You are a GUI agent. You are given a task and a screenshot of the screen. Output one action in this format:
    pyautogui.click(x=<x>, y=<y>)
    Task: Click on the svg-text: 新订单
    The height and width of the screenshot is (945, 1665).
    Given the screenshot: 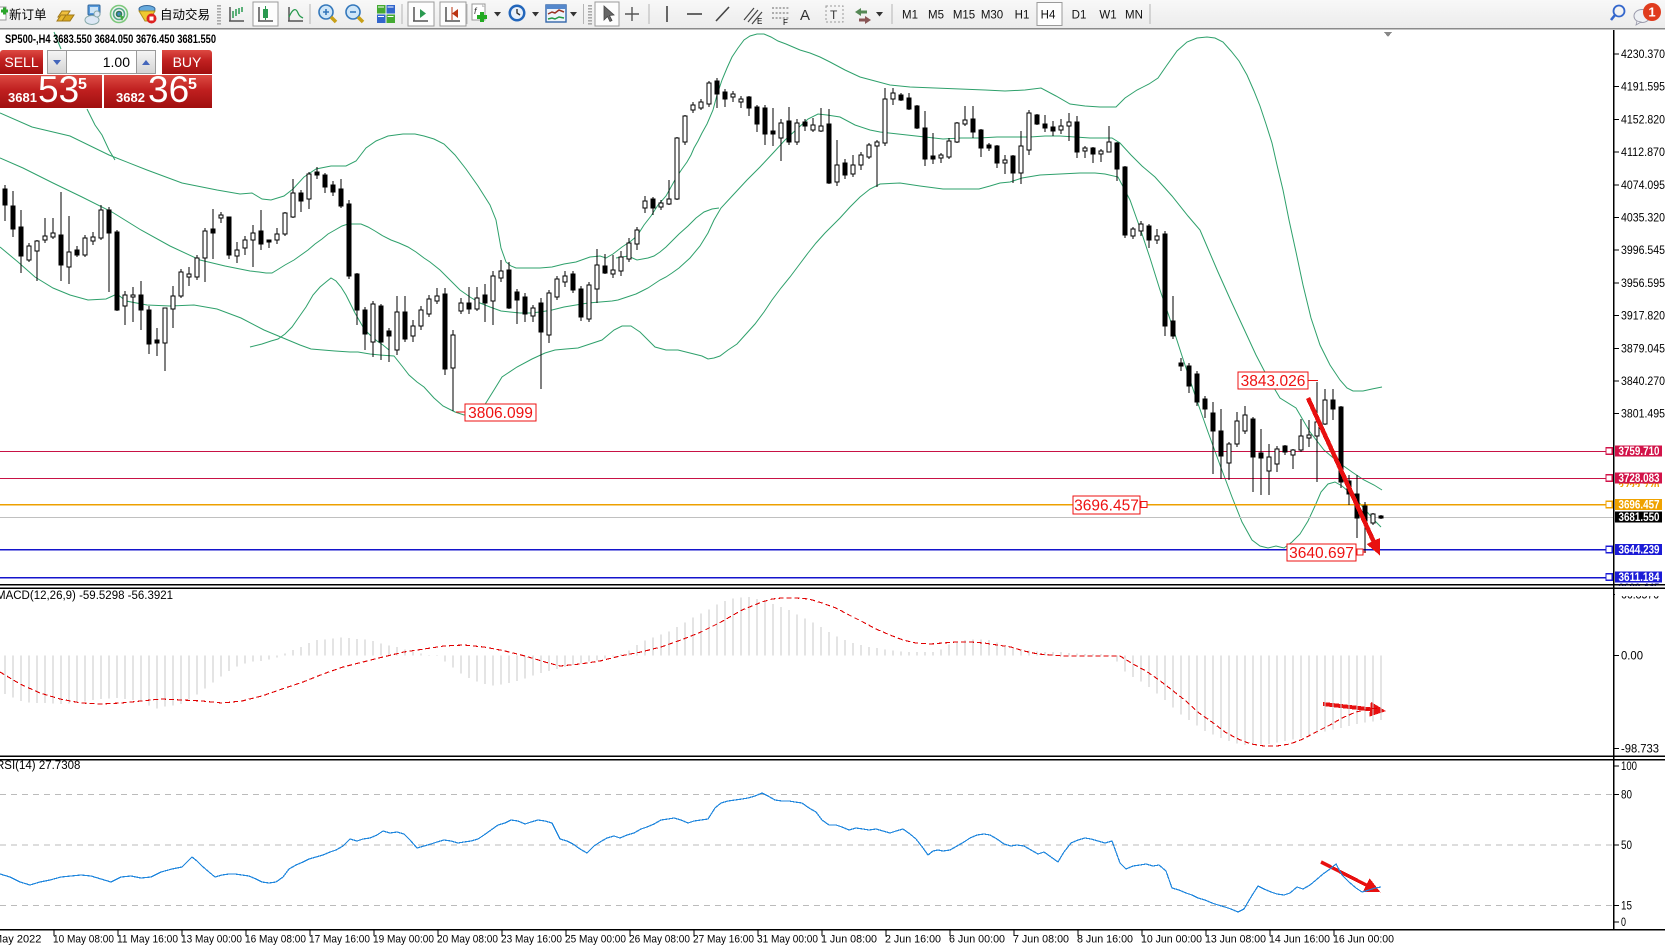 What is the action you would take?
    pyautogui.click(x=28, y=14)
    